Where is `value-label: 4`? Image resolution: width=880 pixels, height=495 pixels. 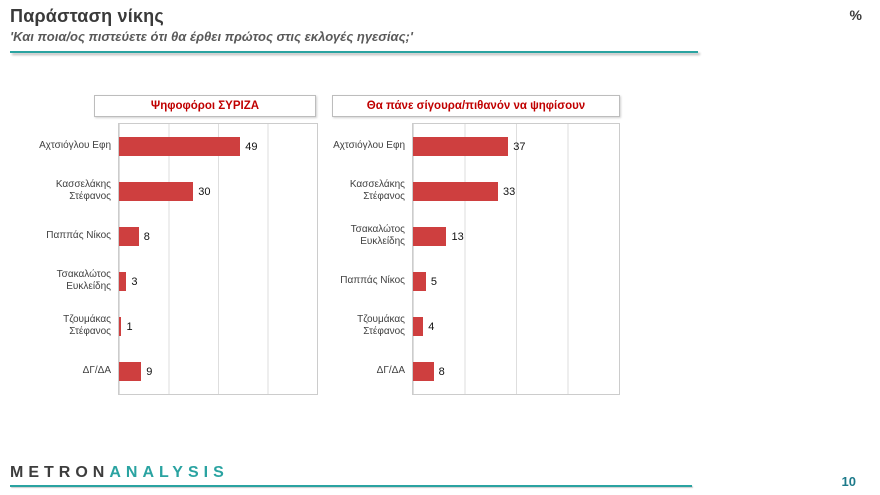 value-label: 4 is located at coordinates (431, 326).